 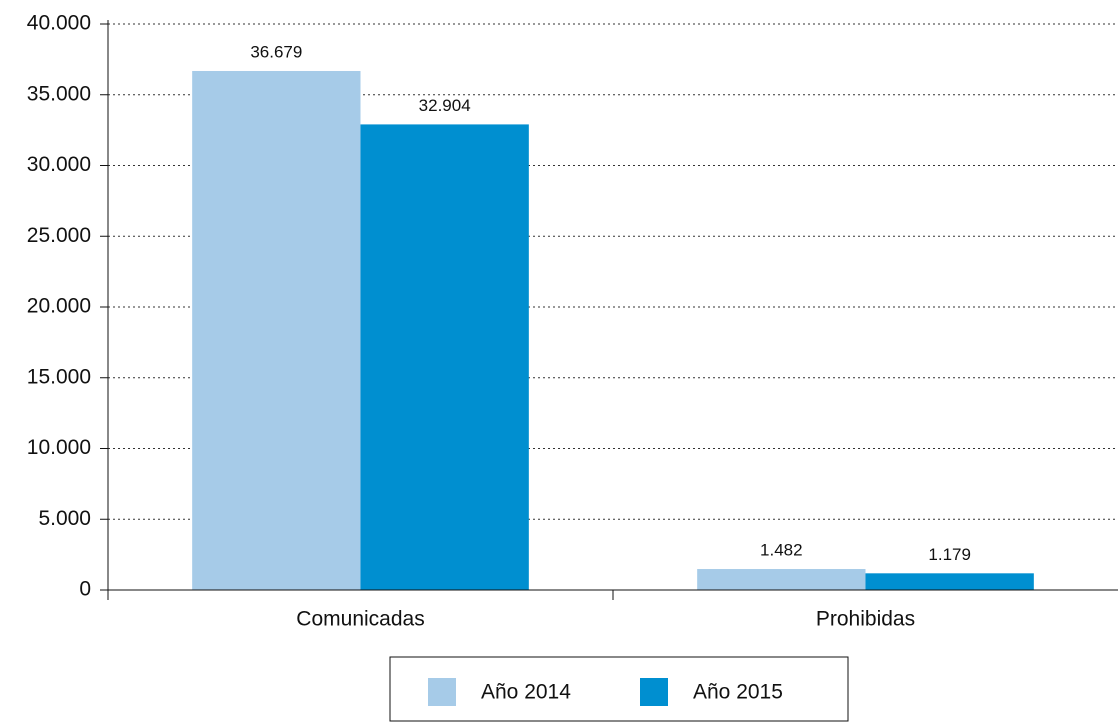 What do you see at coordinates (781, 550) in the screenshot?
I see `value-label: 1.482` at bounding box center [781, 550].